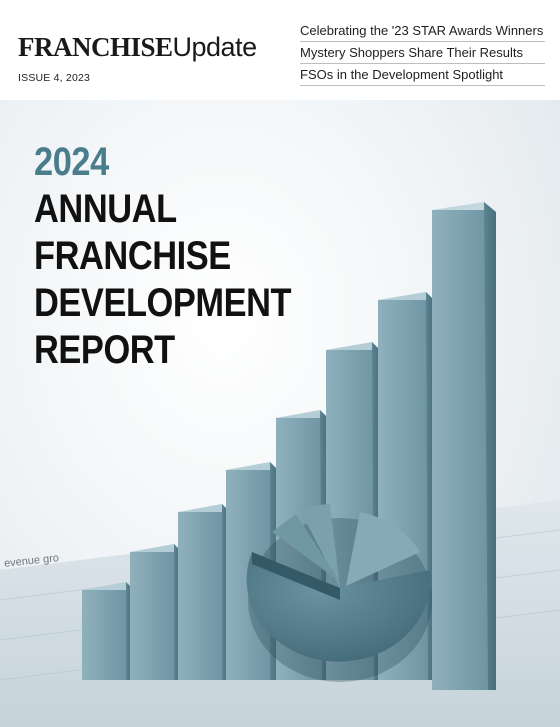  What do you see at coordinates (422, 31) in the screenshot?
I see `headline-1: Celebrating the '23 STAR Awards Winners` at bounding box center [422, 31].